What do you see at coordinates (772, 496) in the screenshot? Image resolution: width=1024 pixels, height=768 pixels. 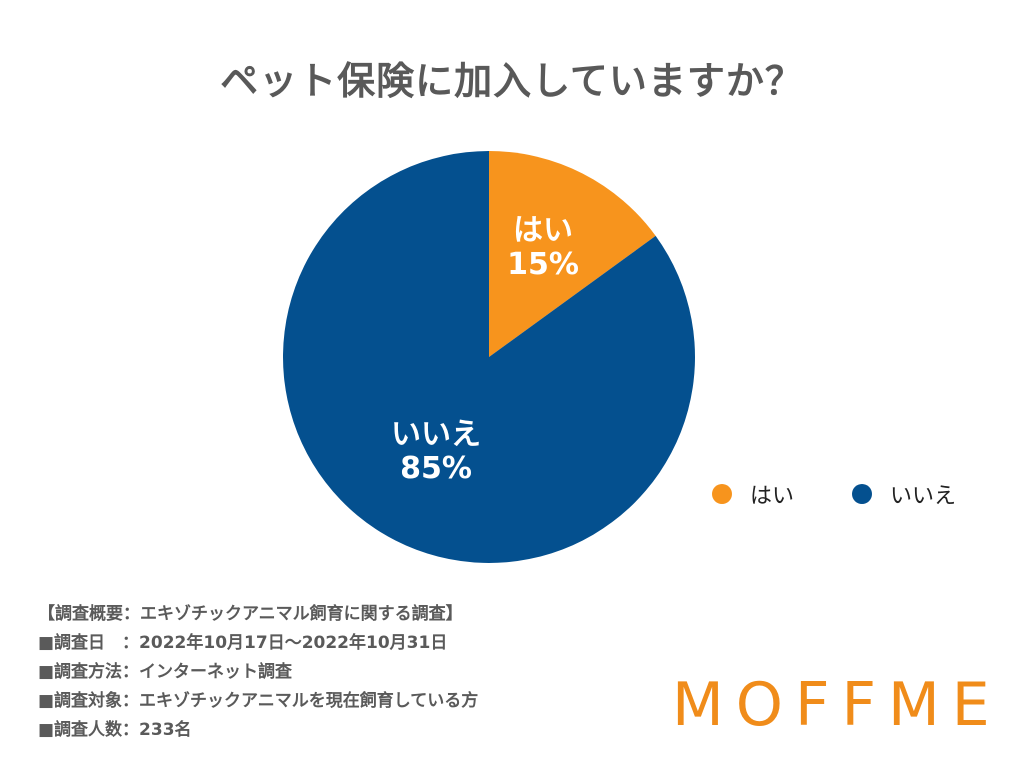 I see `legend-label-yes: はい` at bounding box center [772, 496].